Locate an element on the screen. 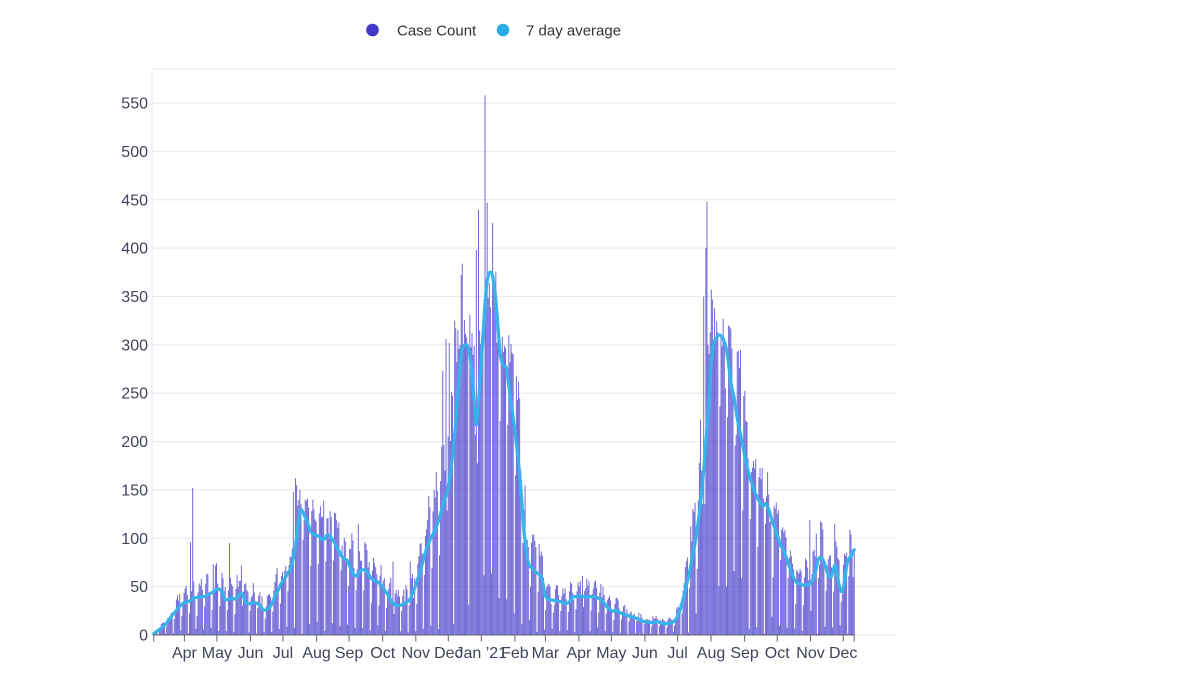 The image size is (1200, 680). svg-text: 50 is located at coordinates (139, 587).